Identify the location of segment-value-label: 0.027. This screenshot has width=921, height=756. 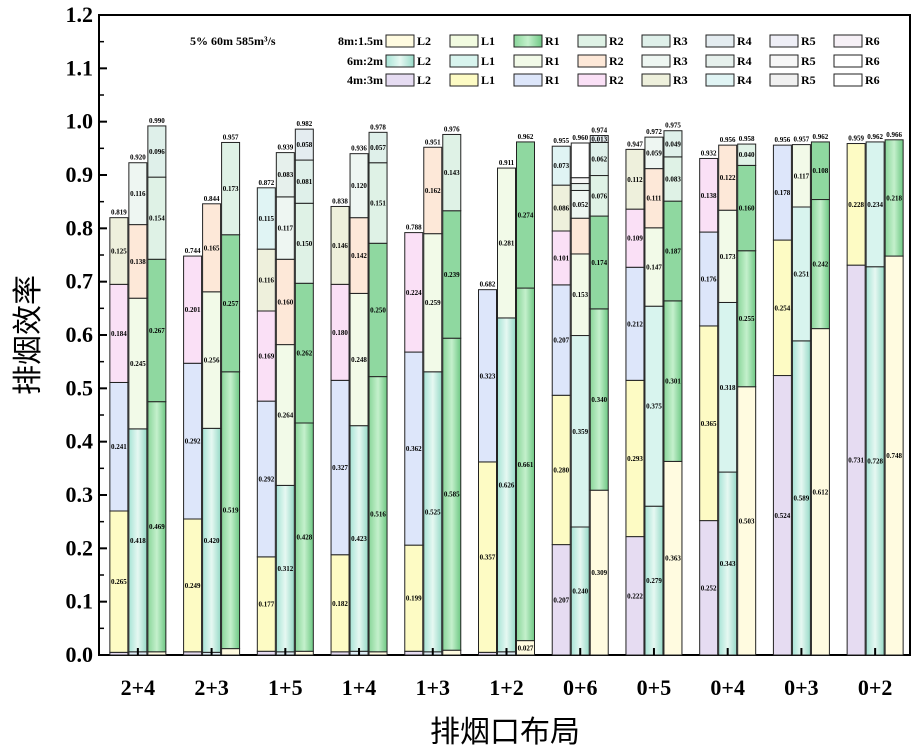
(526, 648).